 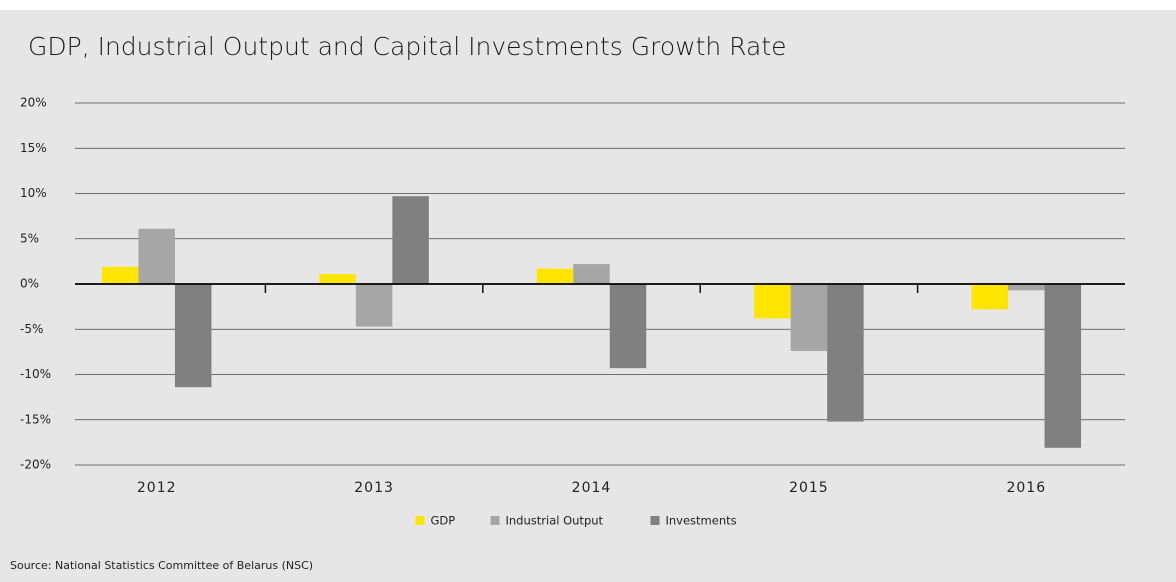 I want to click on y-tick-label: 15%, so click(x=33, y=148).